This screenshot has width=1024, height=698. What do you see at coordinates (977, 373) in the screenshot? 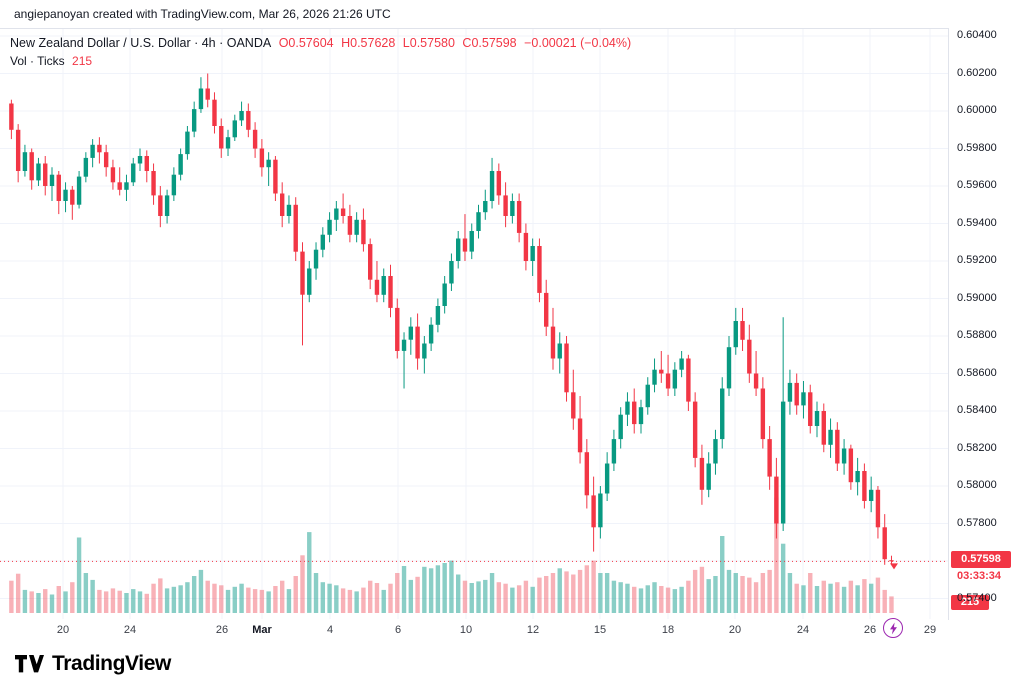
I see `price-axis-label: 0.58600` at bounding box center [977, 373].